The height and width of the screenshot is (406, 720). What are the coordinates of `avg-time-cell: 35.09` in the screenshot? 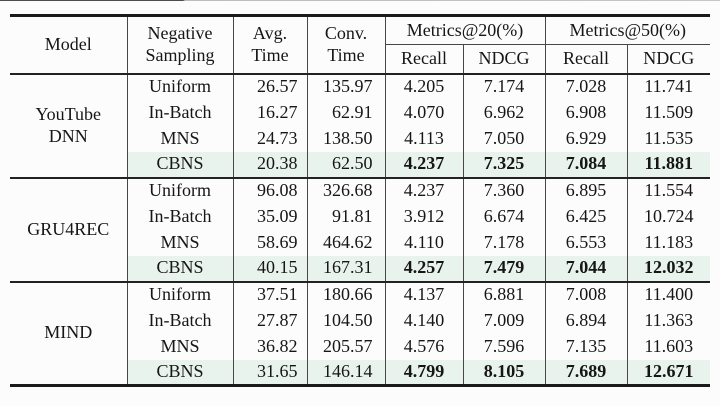 It's located at (269, 216).